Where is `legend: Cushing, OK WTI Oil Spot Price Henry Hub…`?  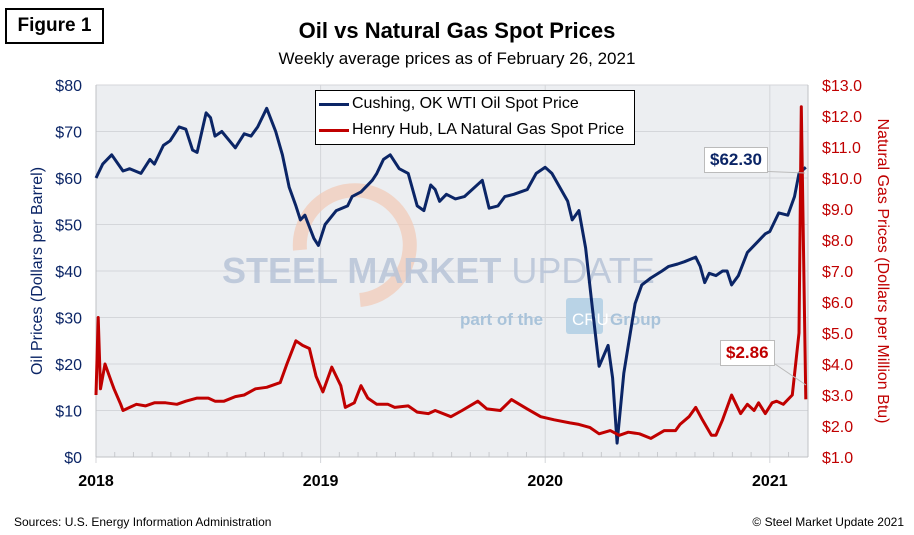 legend: Cushing, OK WTI Oil Spot Price Henry Hub… is located at coordinates (475, 117).